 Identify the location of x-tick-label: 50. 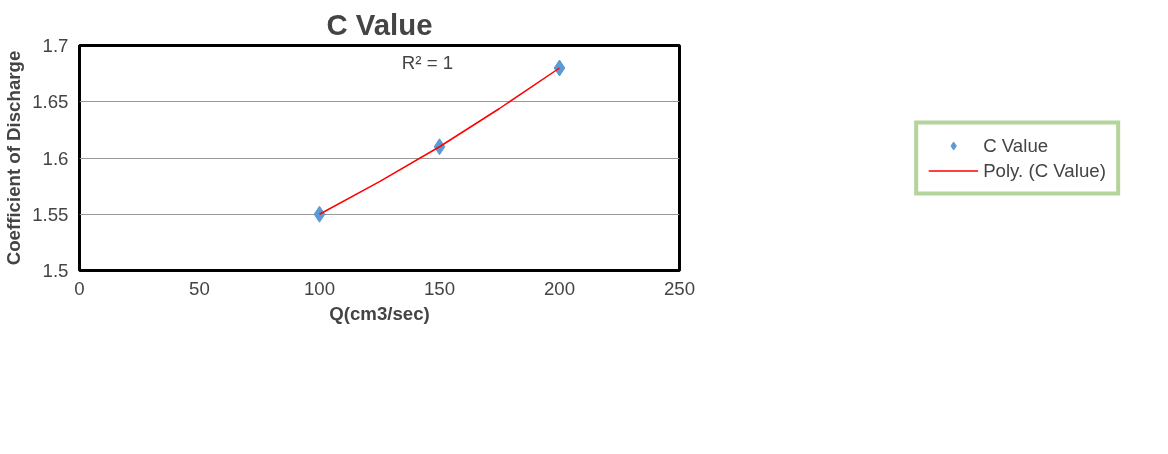
(199, 288).